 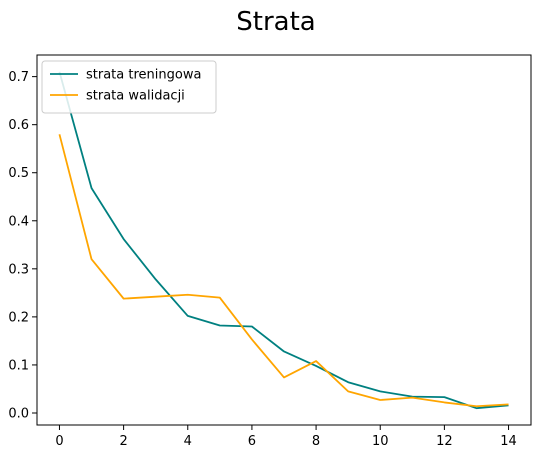 I want to click on x-tick-label: 8, so click(x=316, y=441).